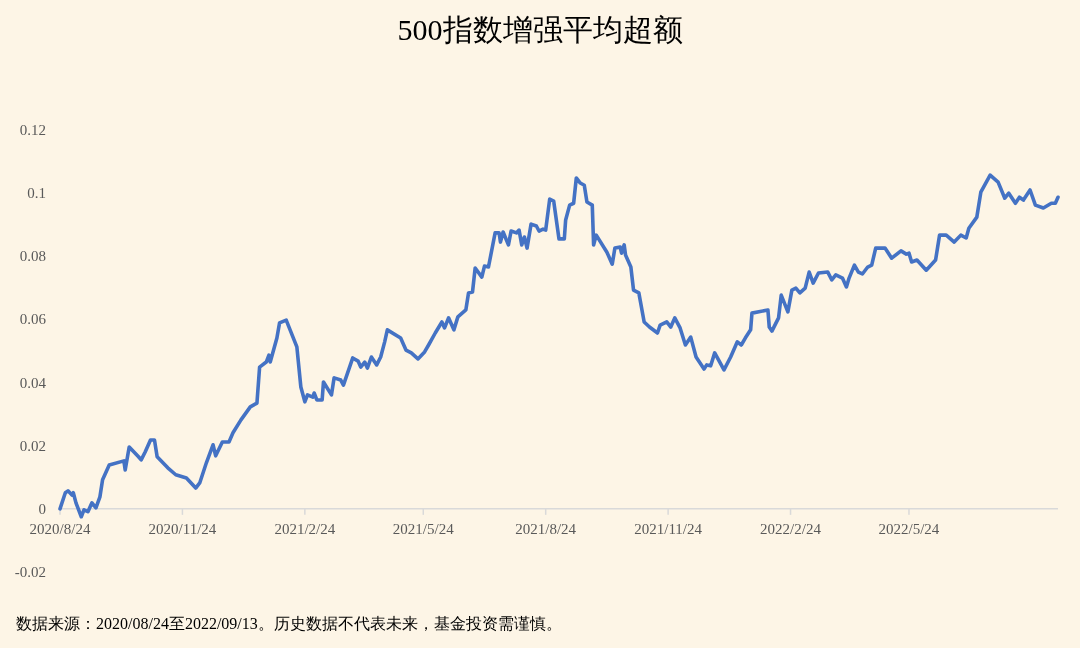 This screenshot has width=1080, height=648. Describe the element at coordinates (60, 528) in the screenshot. I see `x-tick-label: 2020/8/24` at that location.